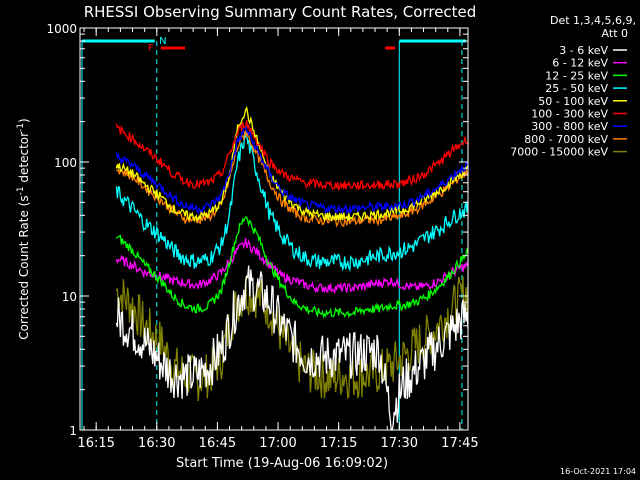  What do you see at coordinates (69, 297) in the screenshot?
I see `y-tick-label: 10` at bounding box center [69, 297].